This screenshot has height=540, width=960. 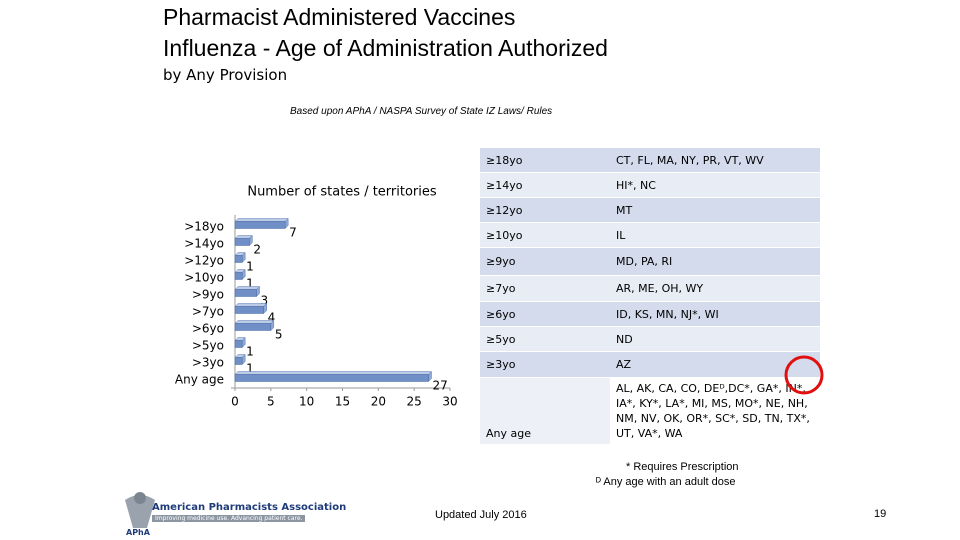 What do you see at coordinates (545, 288) in the screenshot?
I see `age-cell: ≥7yo` at bounding box center [545, 288].